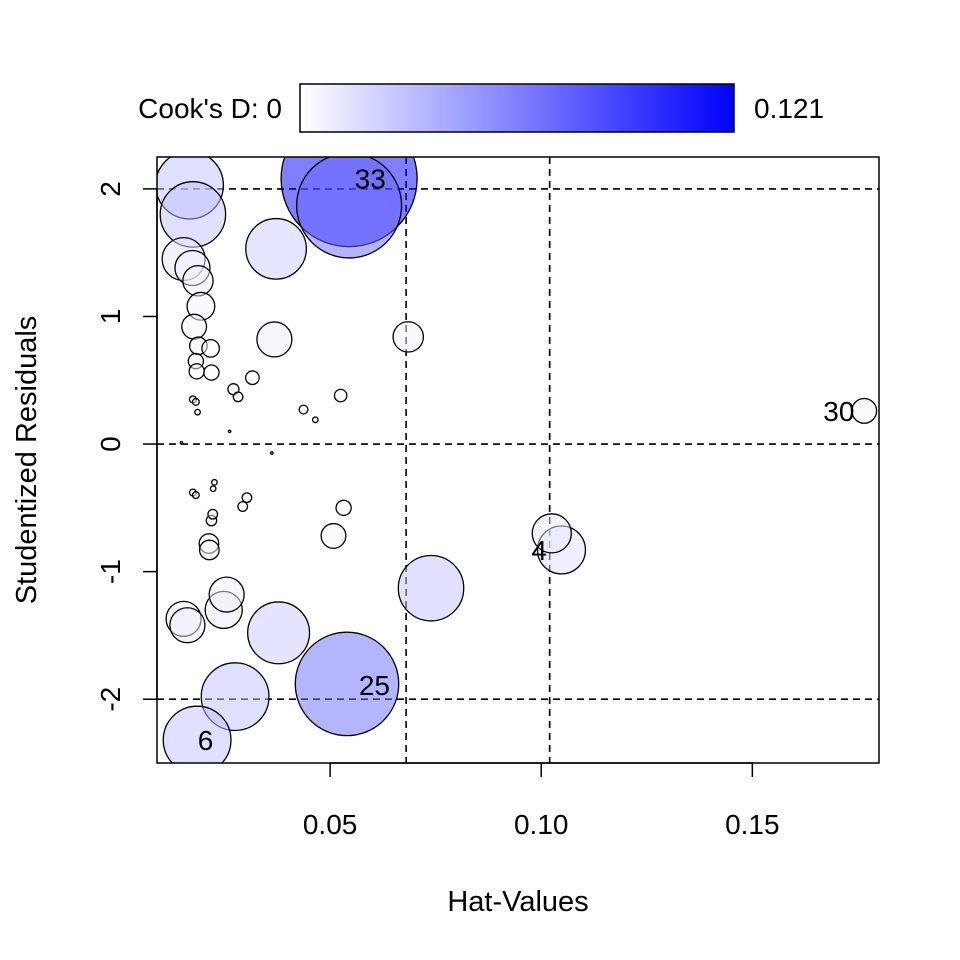  Describe the element at coordinates (752, 824) in the screenshot. I see `x-tick-label: 0.15` at that location.